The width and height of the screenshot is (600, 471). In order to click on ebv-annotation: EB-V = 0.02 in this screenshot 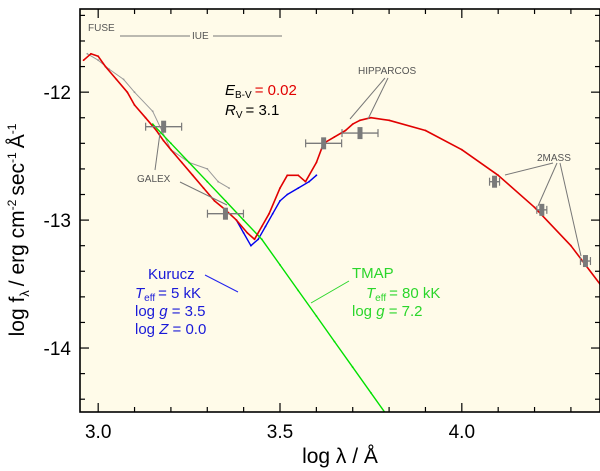, I will do `click(261, 91)`.